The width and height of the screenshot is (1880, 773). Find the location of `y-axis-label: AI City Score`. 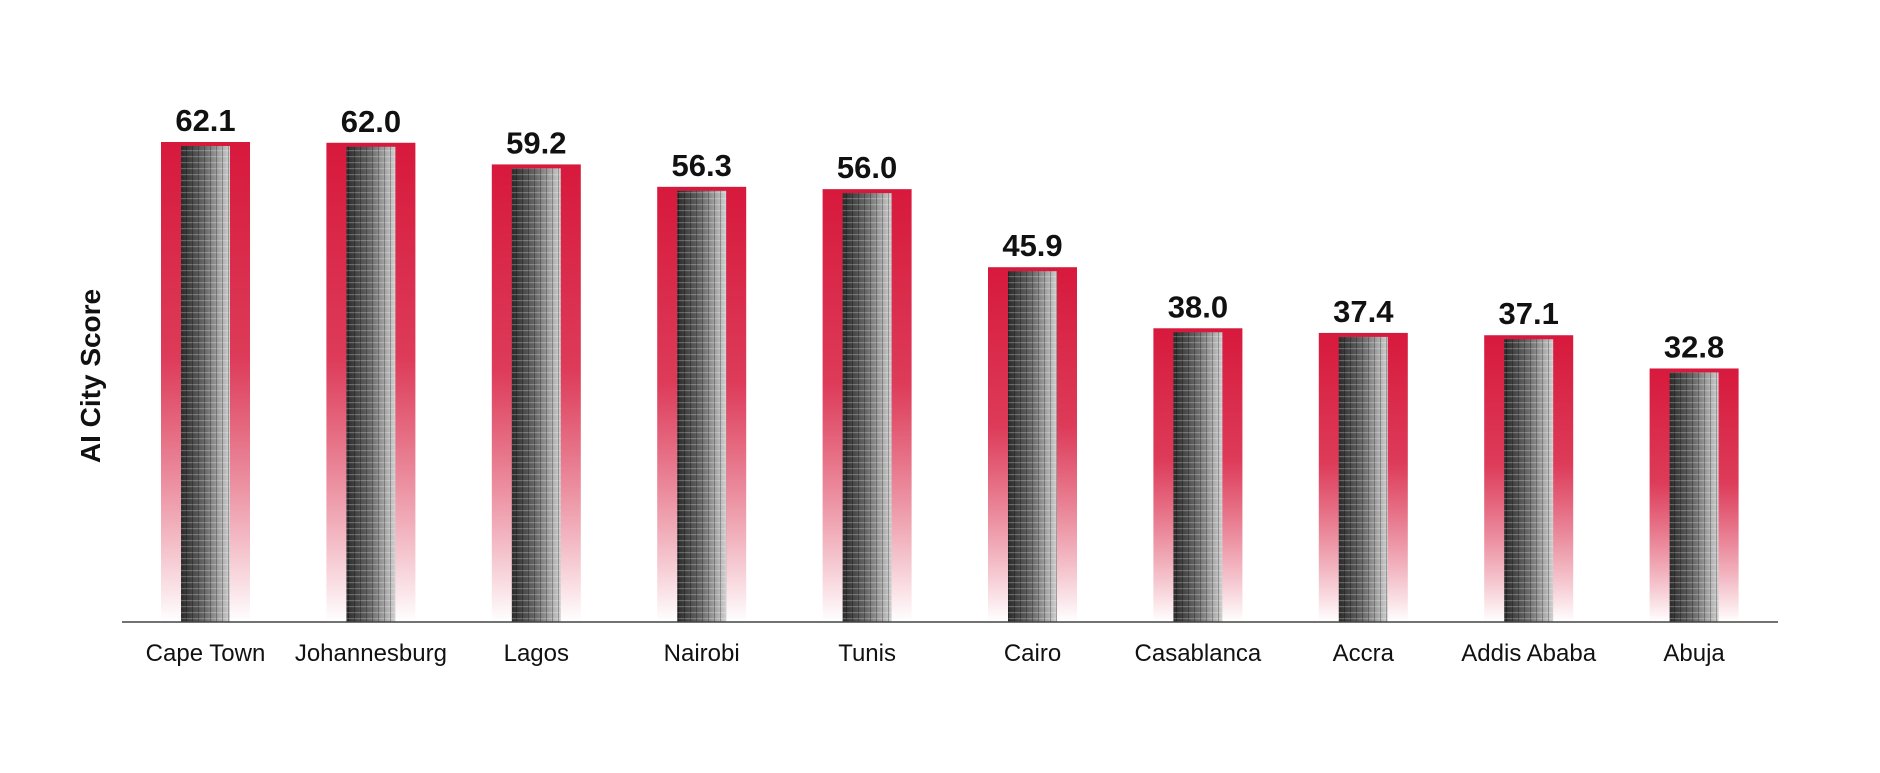

y-axis-label: AI City Score is located at coordinates (90, 376).